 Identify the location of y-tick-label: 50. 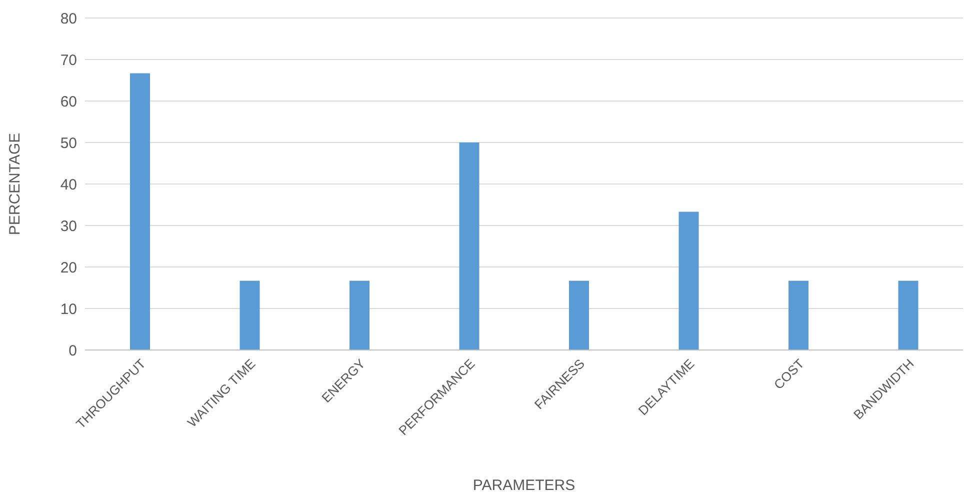
(68, 143).